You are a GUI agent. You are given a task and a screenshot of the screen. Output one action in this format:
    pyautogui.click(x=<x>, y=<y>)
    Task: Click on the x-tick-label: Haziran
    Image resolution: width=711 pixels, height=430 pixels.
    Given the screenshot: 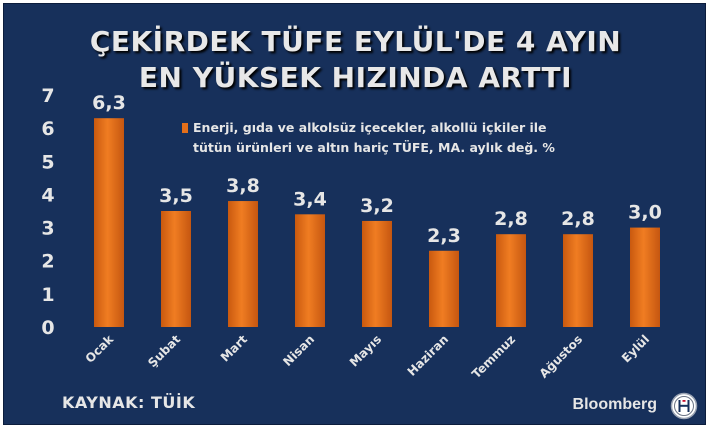 What is the action you would take?
    pyautogui.click(x=428, y=355)
    